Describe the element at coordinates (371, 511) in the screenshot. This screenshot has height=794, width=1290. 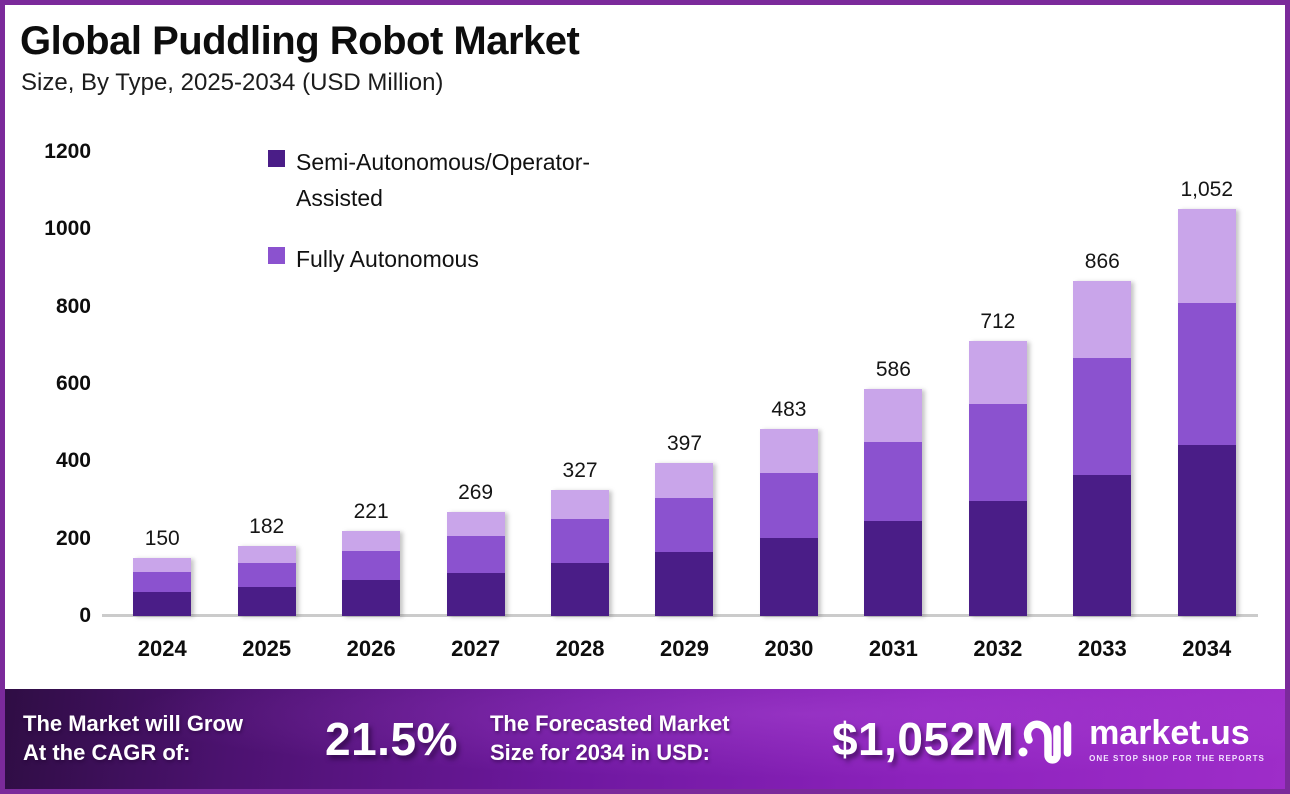
I see `bar-value-label: 221` at that location.